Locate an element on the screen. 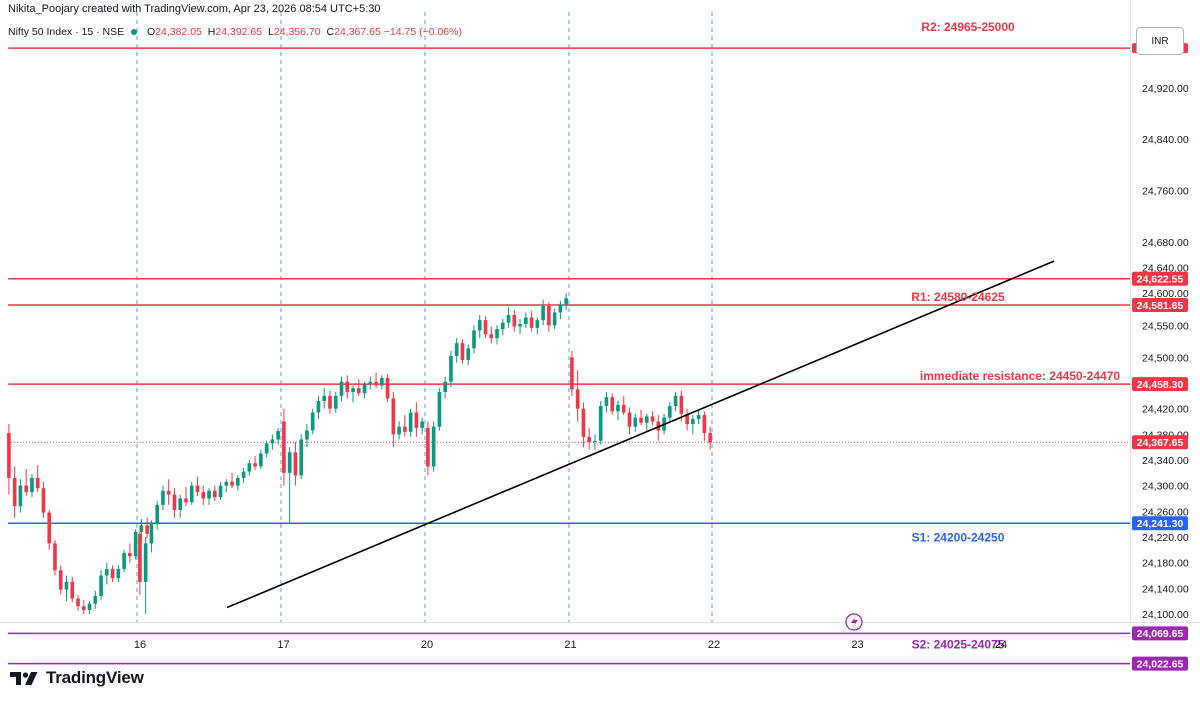 Image resolution: width=1200 pixels, height=702 pixels. symbol-name: Nifty 50 Index · 15 · NSE is located at coordinates (66, 32).